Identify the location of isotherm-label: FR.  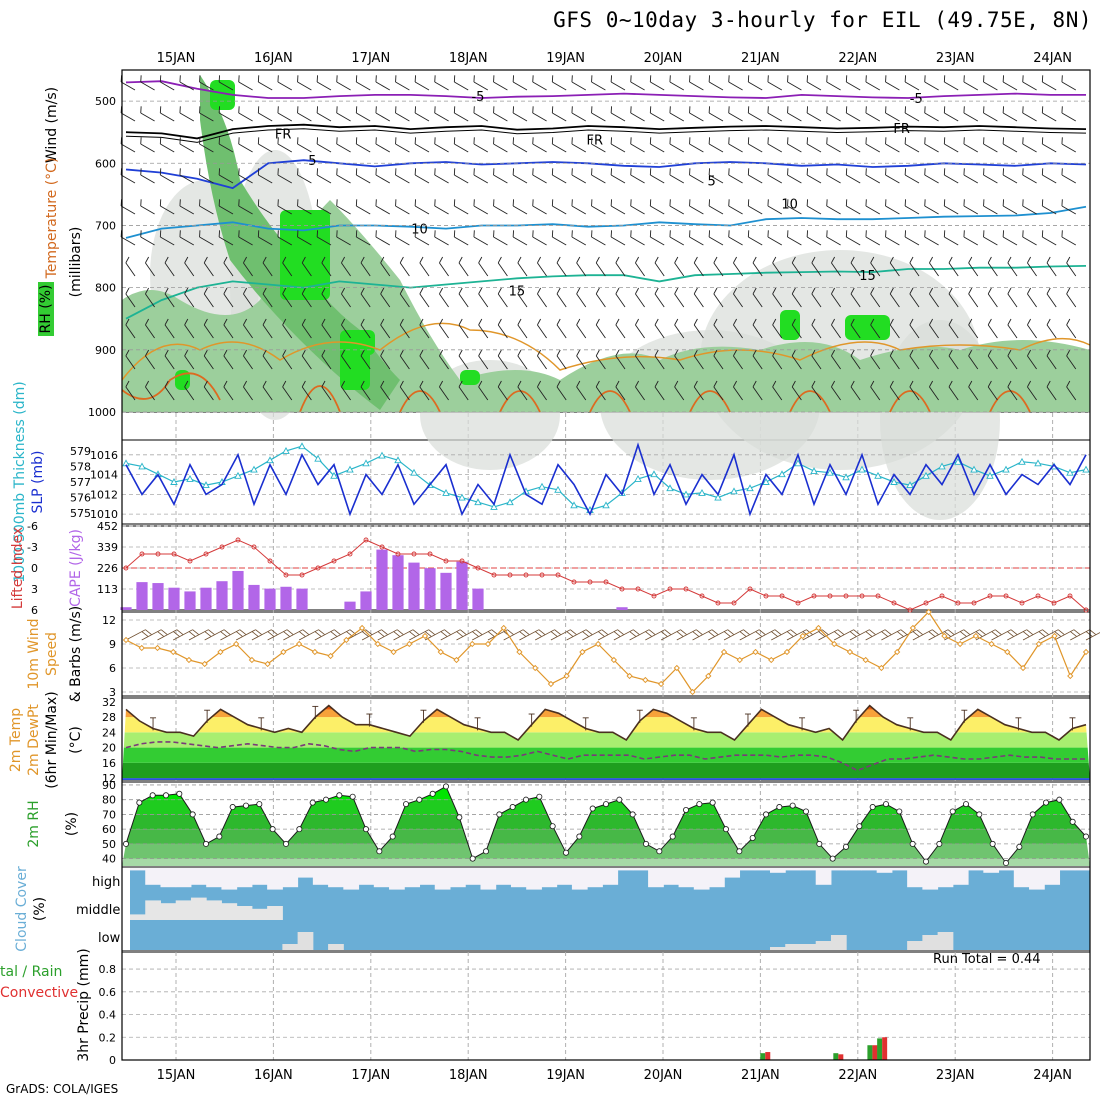
(595, 141).